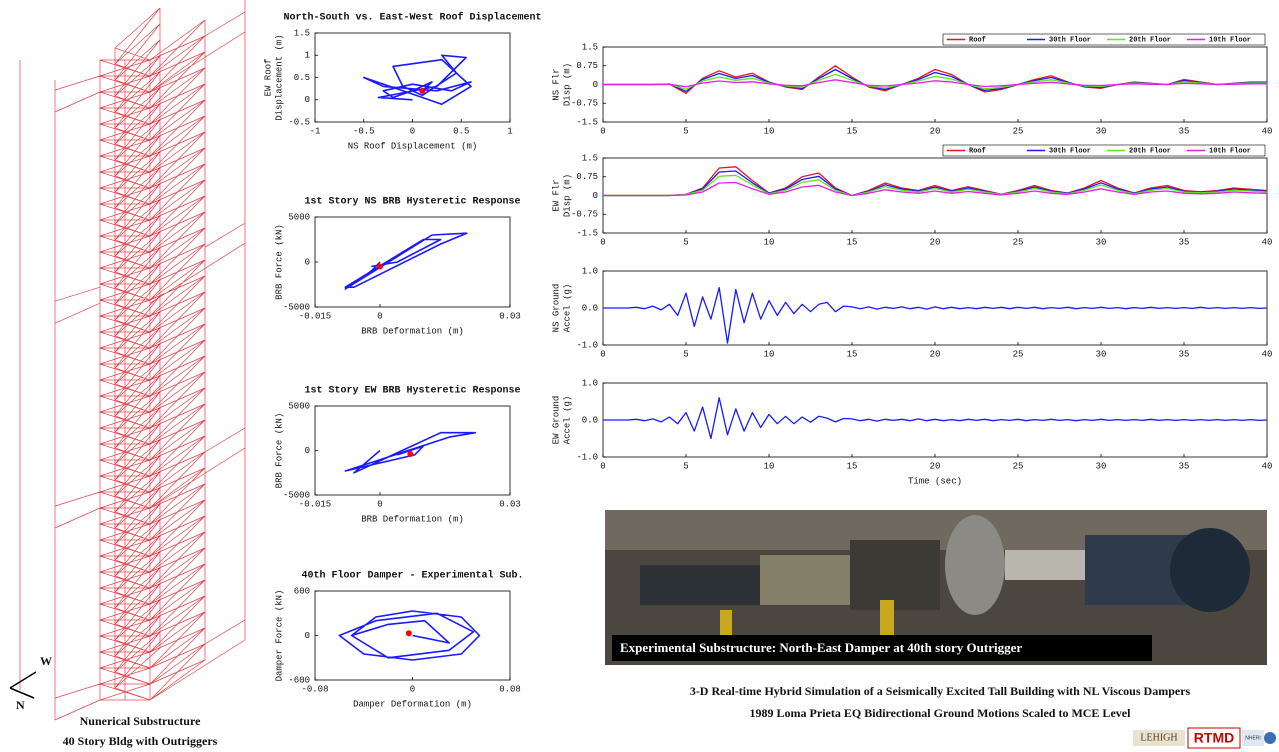 This screenshot has height=752, width=1279. Describe the element at coordinates (307, 56) in the screenshot. I see `y-tick-label: 1` at that location.